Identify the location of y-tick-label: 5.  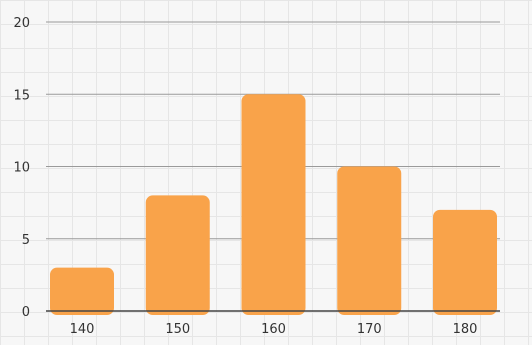
(26, 240).